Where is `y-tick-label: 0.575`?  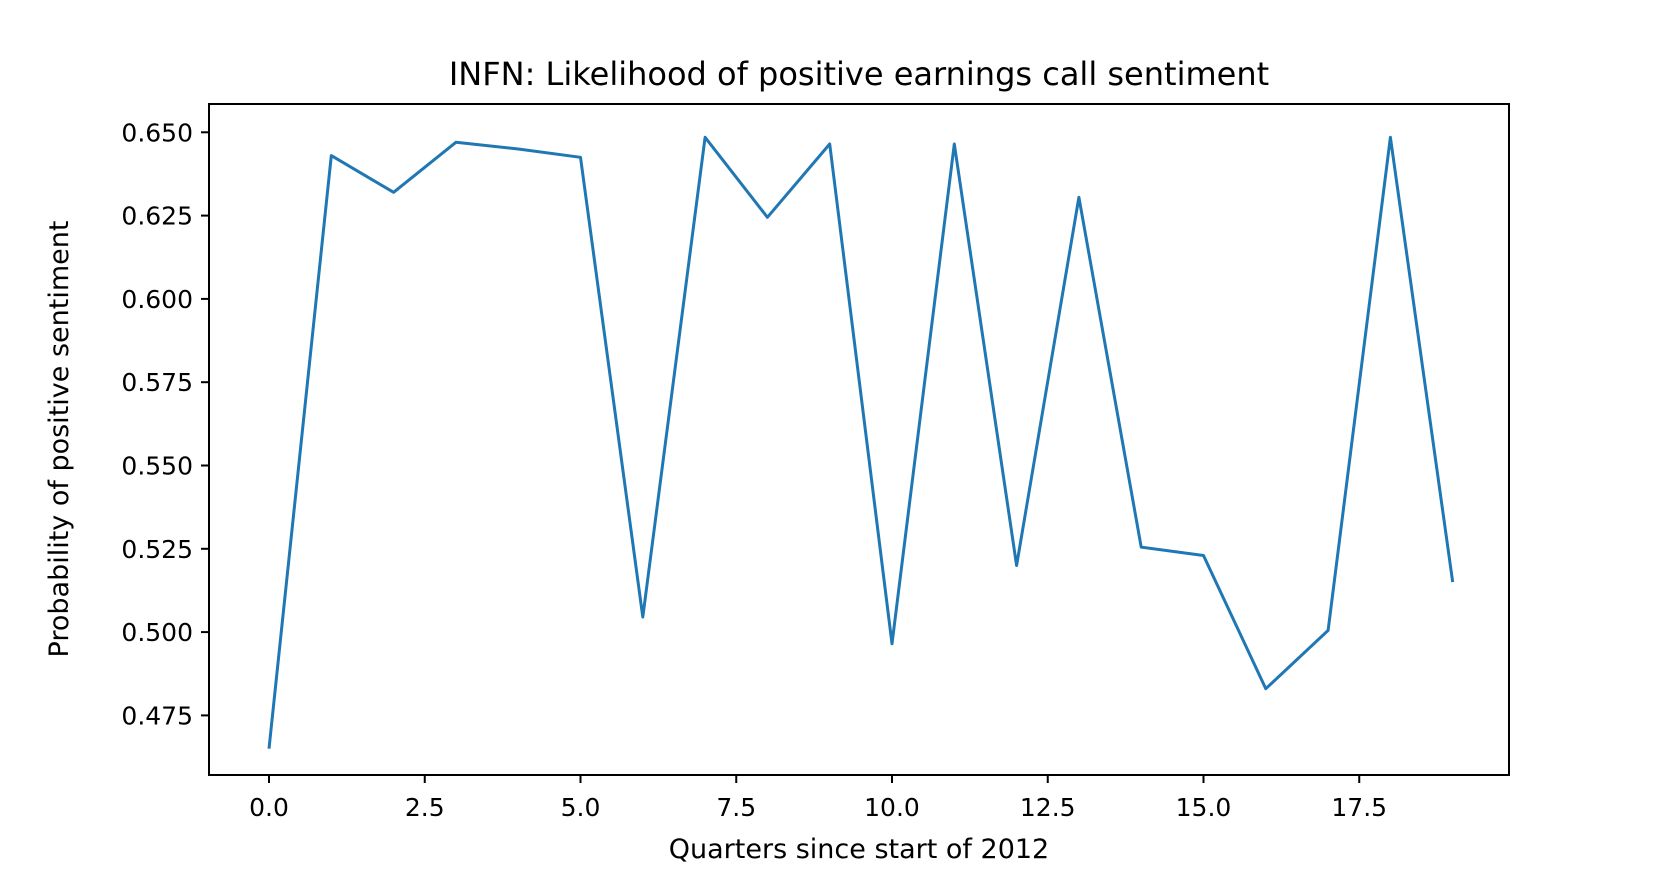 y-tick-label: 0.575 is located at coordinates (157, 382).